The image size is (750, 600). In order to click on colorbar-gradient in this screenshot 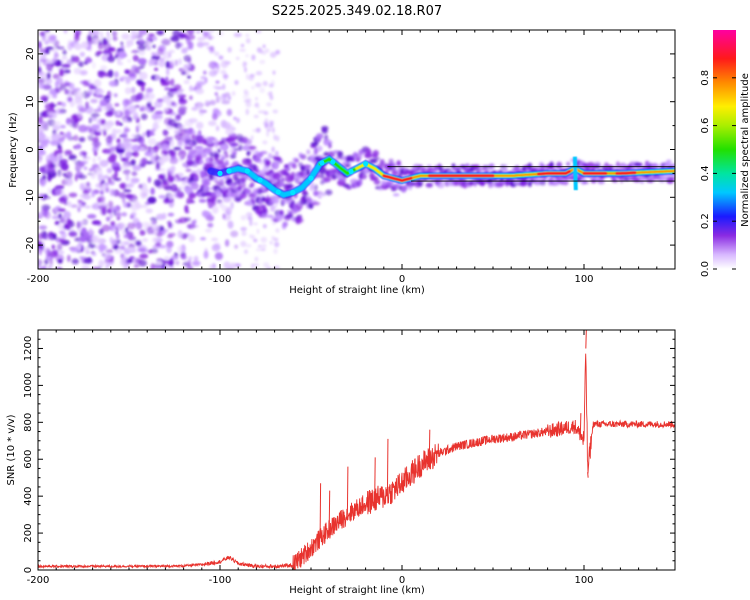, I will do `click(724, 149)`.